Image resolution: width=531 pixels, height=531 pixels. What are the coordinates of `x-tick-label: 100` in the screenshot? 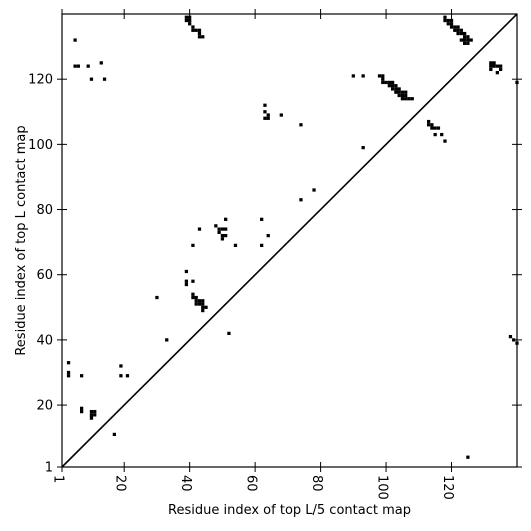 It's located at (382, 487).